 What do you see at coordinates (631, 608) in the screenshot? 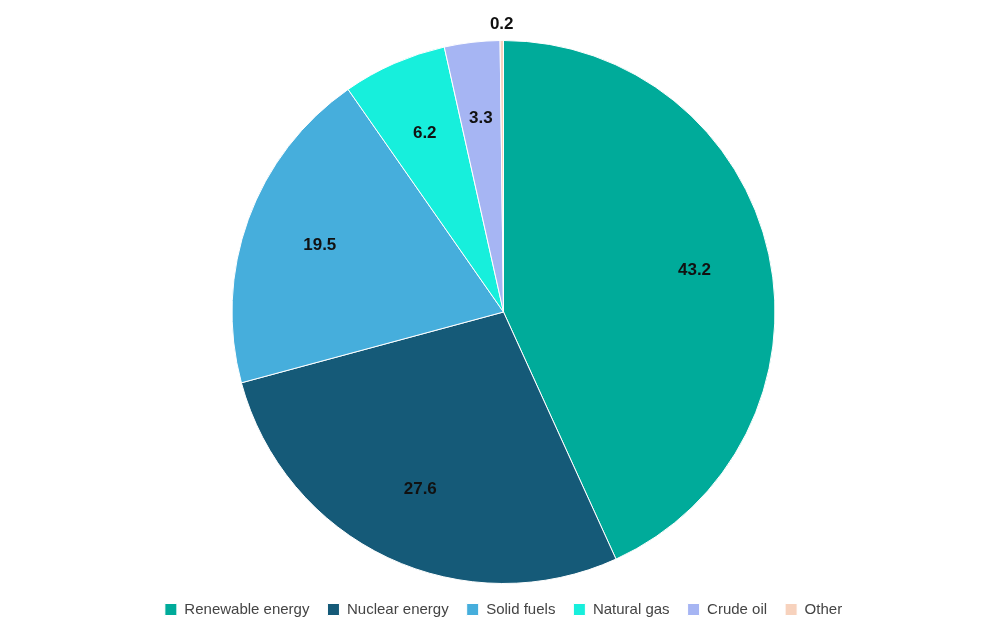
I see `legend-label: Natural gas` at bounding box center [631, 608].